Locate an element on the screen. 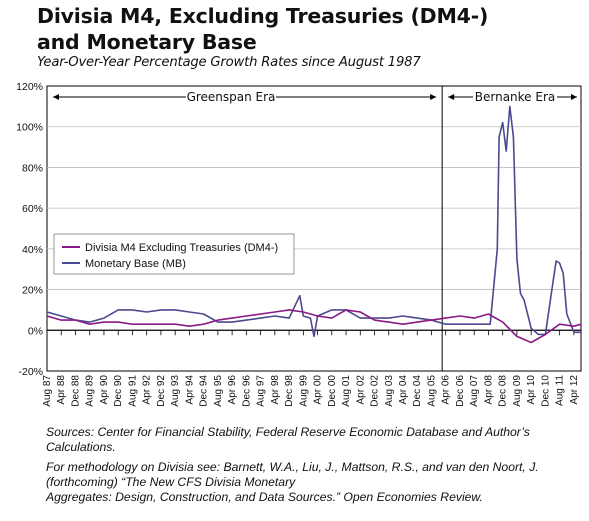 The image size is (589, 521). x-tick-label: Dec 98 is located at coordinates (289, 391).